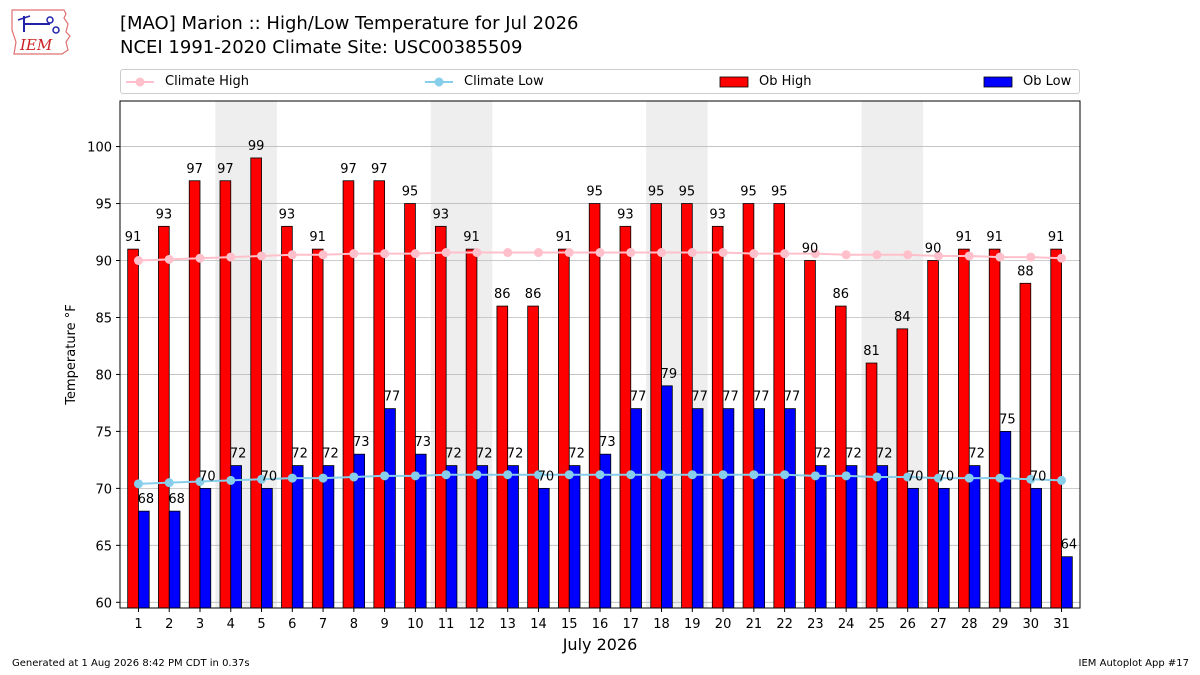 The height and width of the screenshot is (675, 1200). Describe the element at coordinates (1030, 624) in the screenshot. I see `x-tick-label: 30` at that location.